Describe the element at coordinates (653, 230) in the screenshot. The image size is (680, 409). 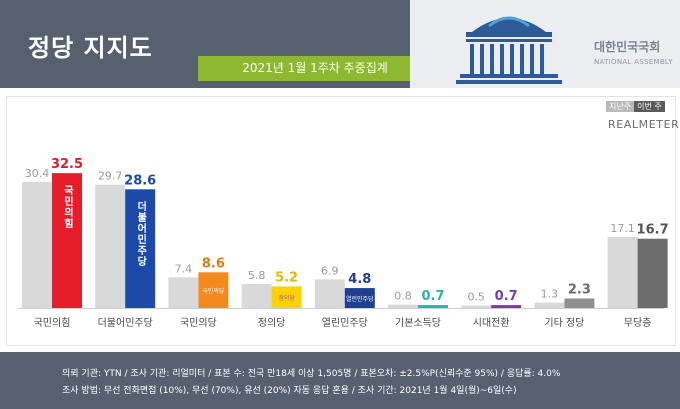
I see `value-label-current-8: 16.7` at that location.